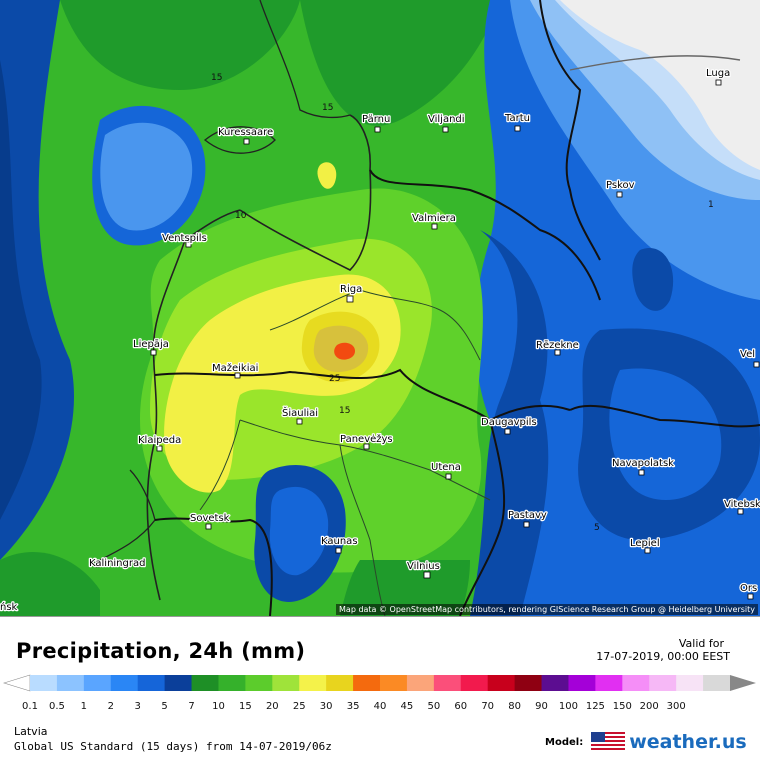 This screenshot has width=760, height=761. I want to click on city-label: Šiauliai, so click(300, 412).